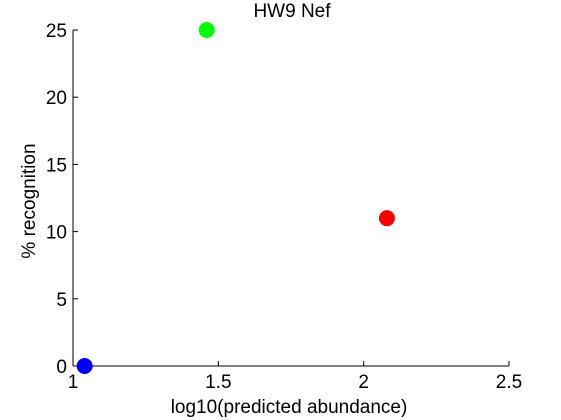 This screenshot has width=561, height=420. Describe the element at coordinates (61, 367) in the screenshot. I see `y-tick-label: 0` at that location.